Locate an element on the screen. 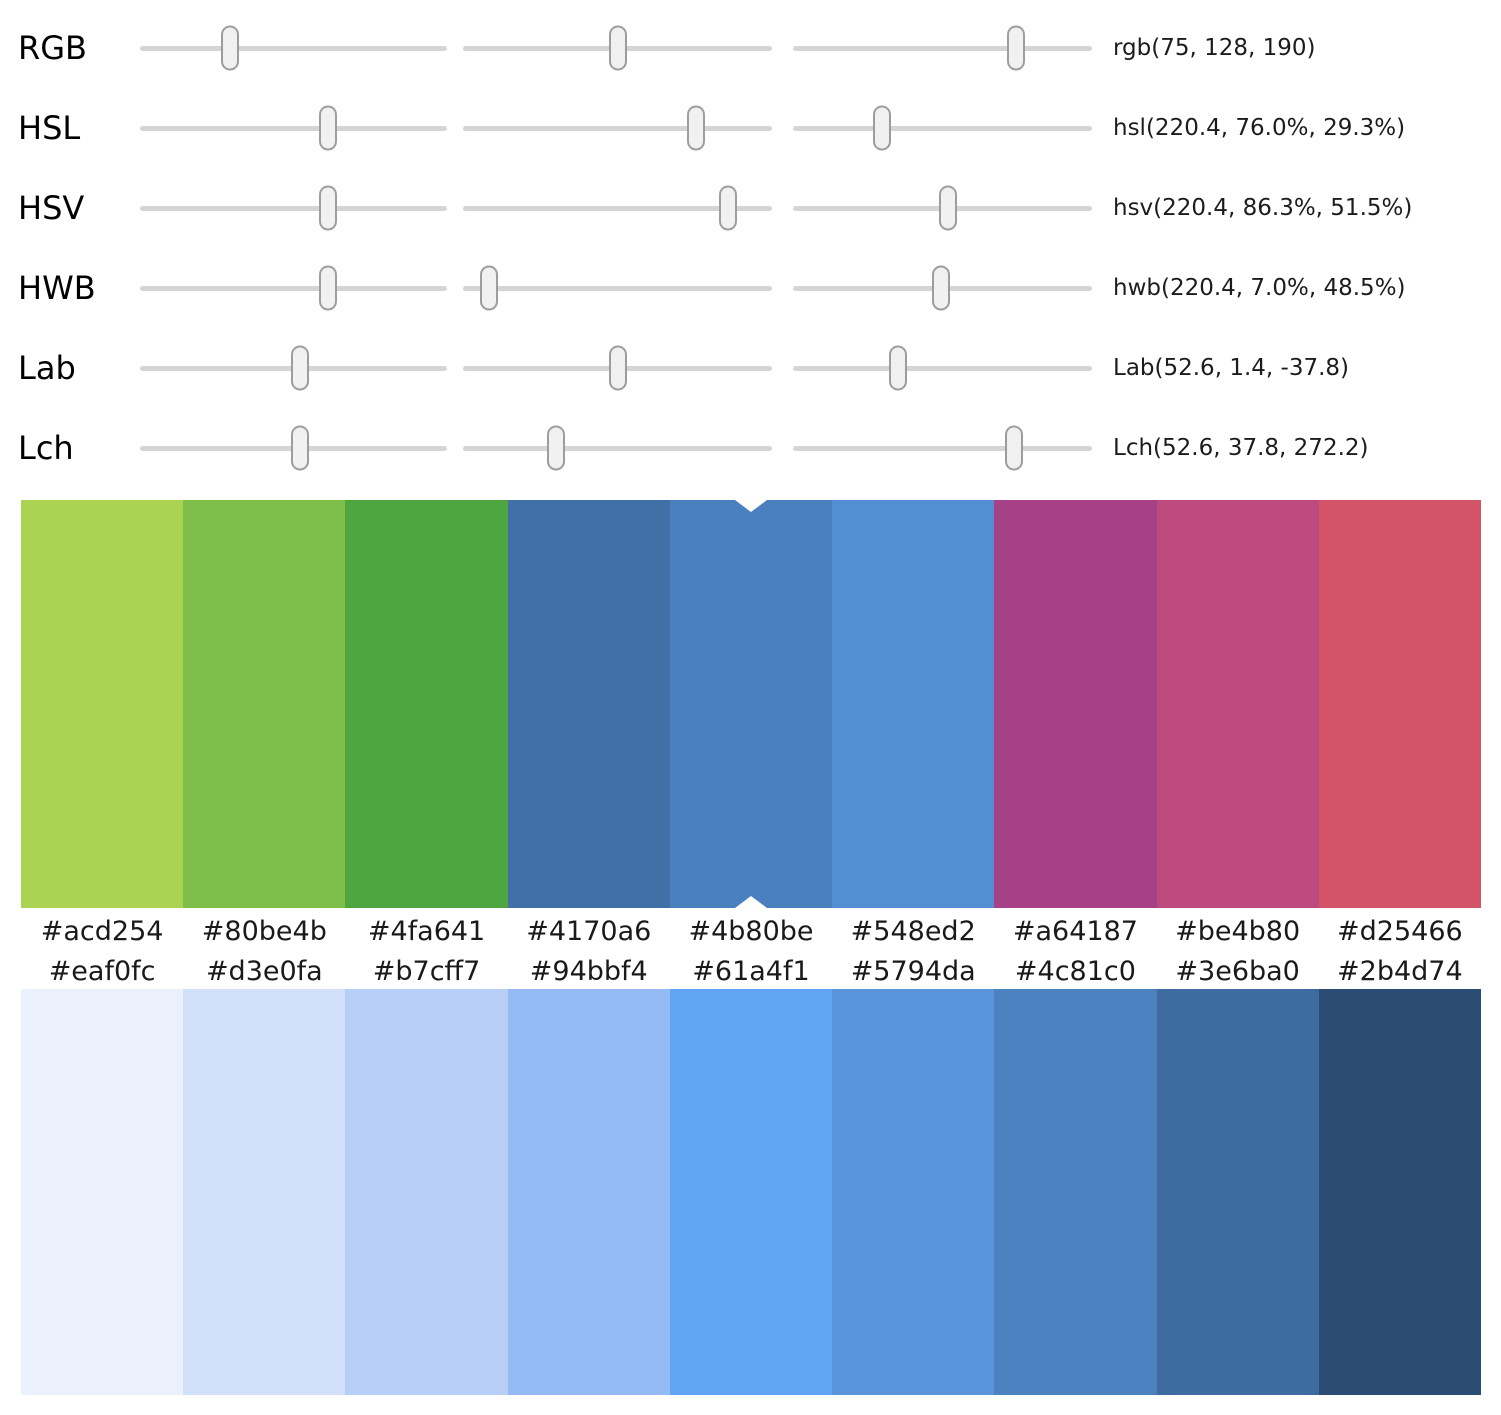  slider-row-label: HSV is located at coordinates (51, 208).